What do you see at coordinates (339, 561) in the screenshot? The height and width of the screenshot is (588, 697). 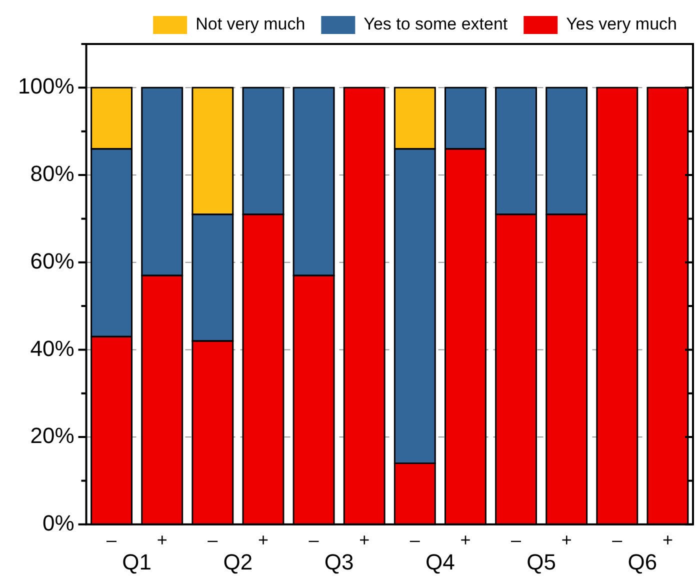 I see `text: Q3` at bounding box center [339, 561].